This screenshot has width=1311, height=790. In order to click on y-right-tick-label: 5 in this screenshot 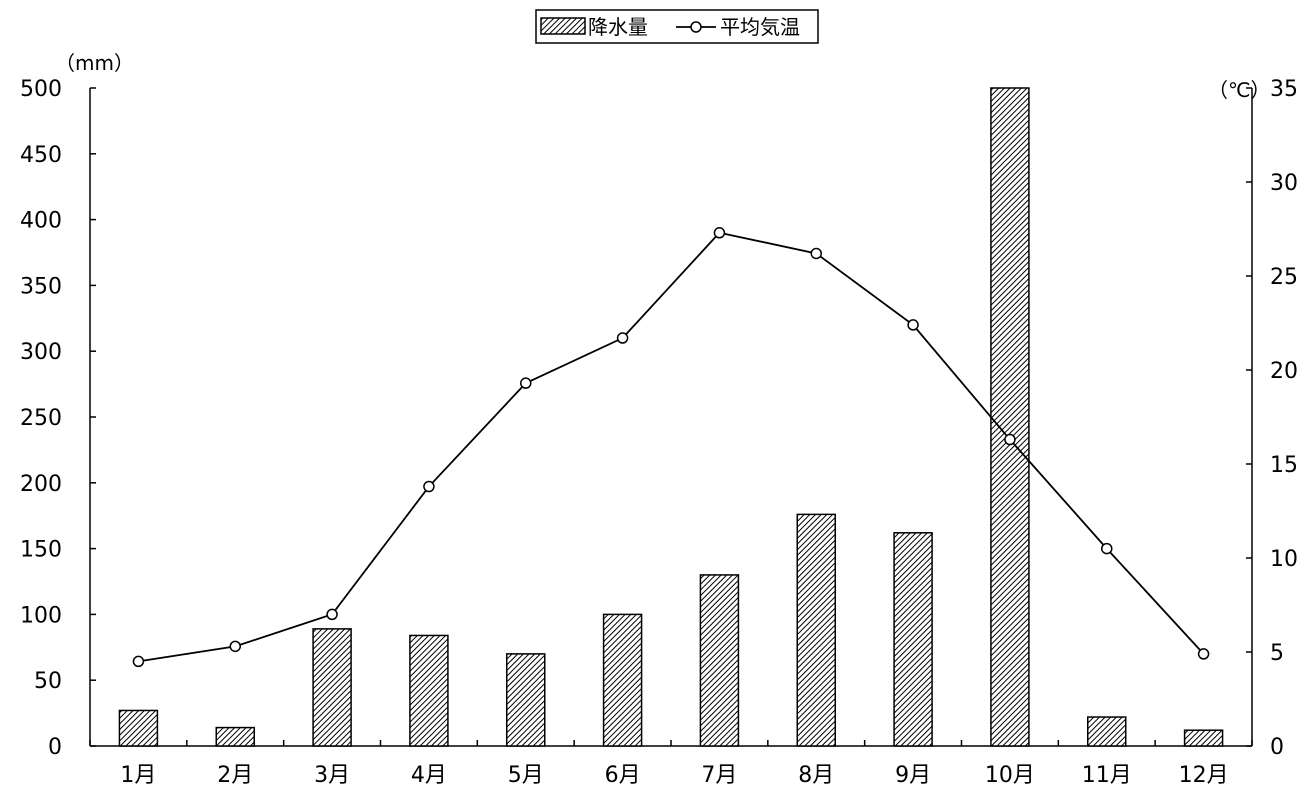, I will do `click(1277, 653)`.